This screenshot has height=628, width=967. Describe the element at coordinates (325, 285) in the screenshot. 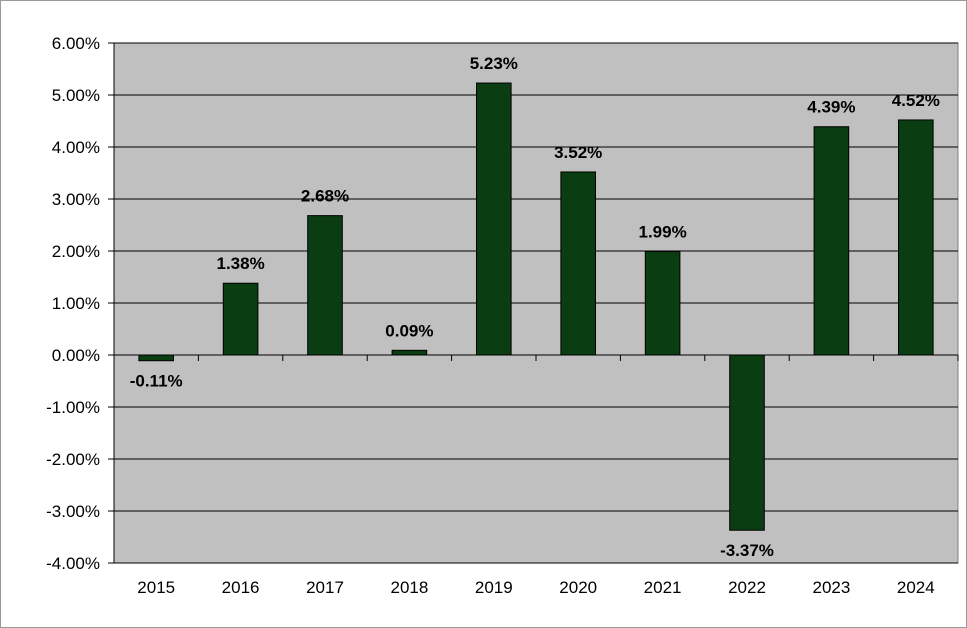

I see `bar-2017` at that location.